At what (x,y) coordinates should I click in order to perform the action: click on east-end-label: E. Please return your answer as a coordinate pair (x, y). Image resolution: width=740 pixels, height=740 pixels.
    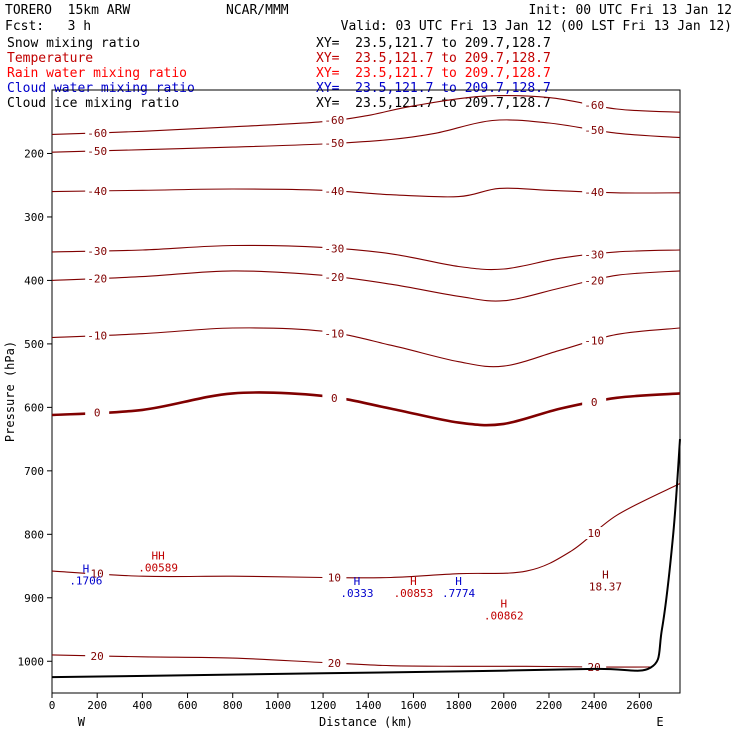
    Looking at the image, I should click on (659, 722).